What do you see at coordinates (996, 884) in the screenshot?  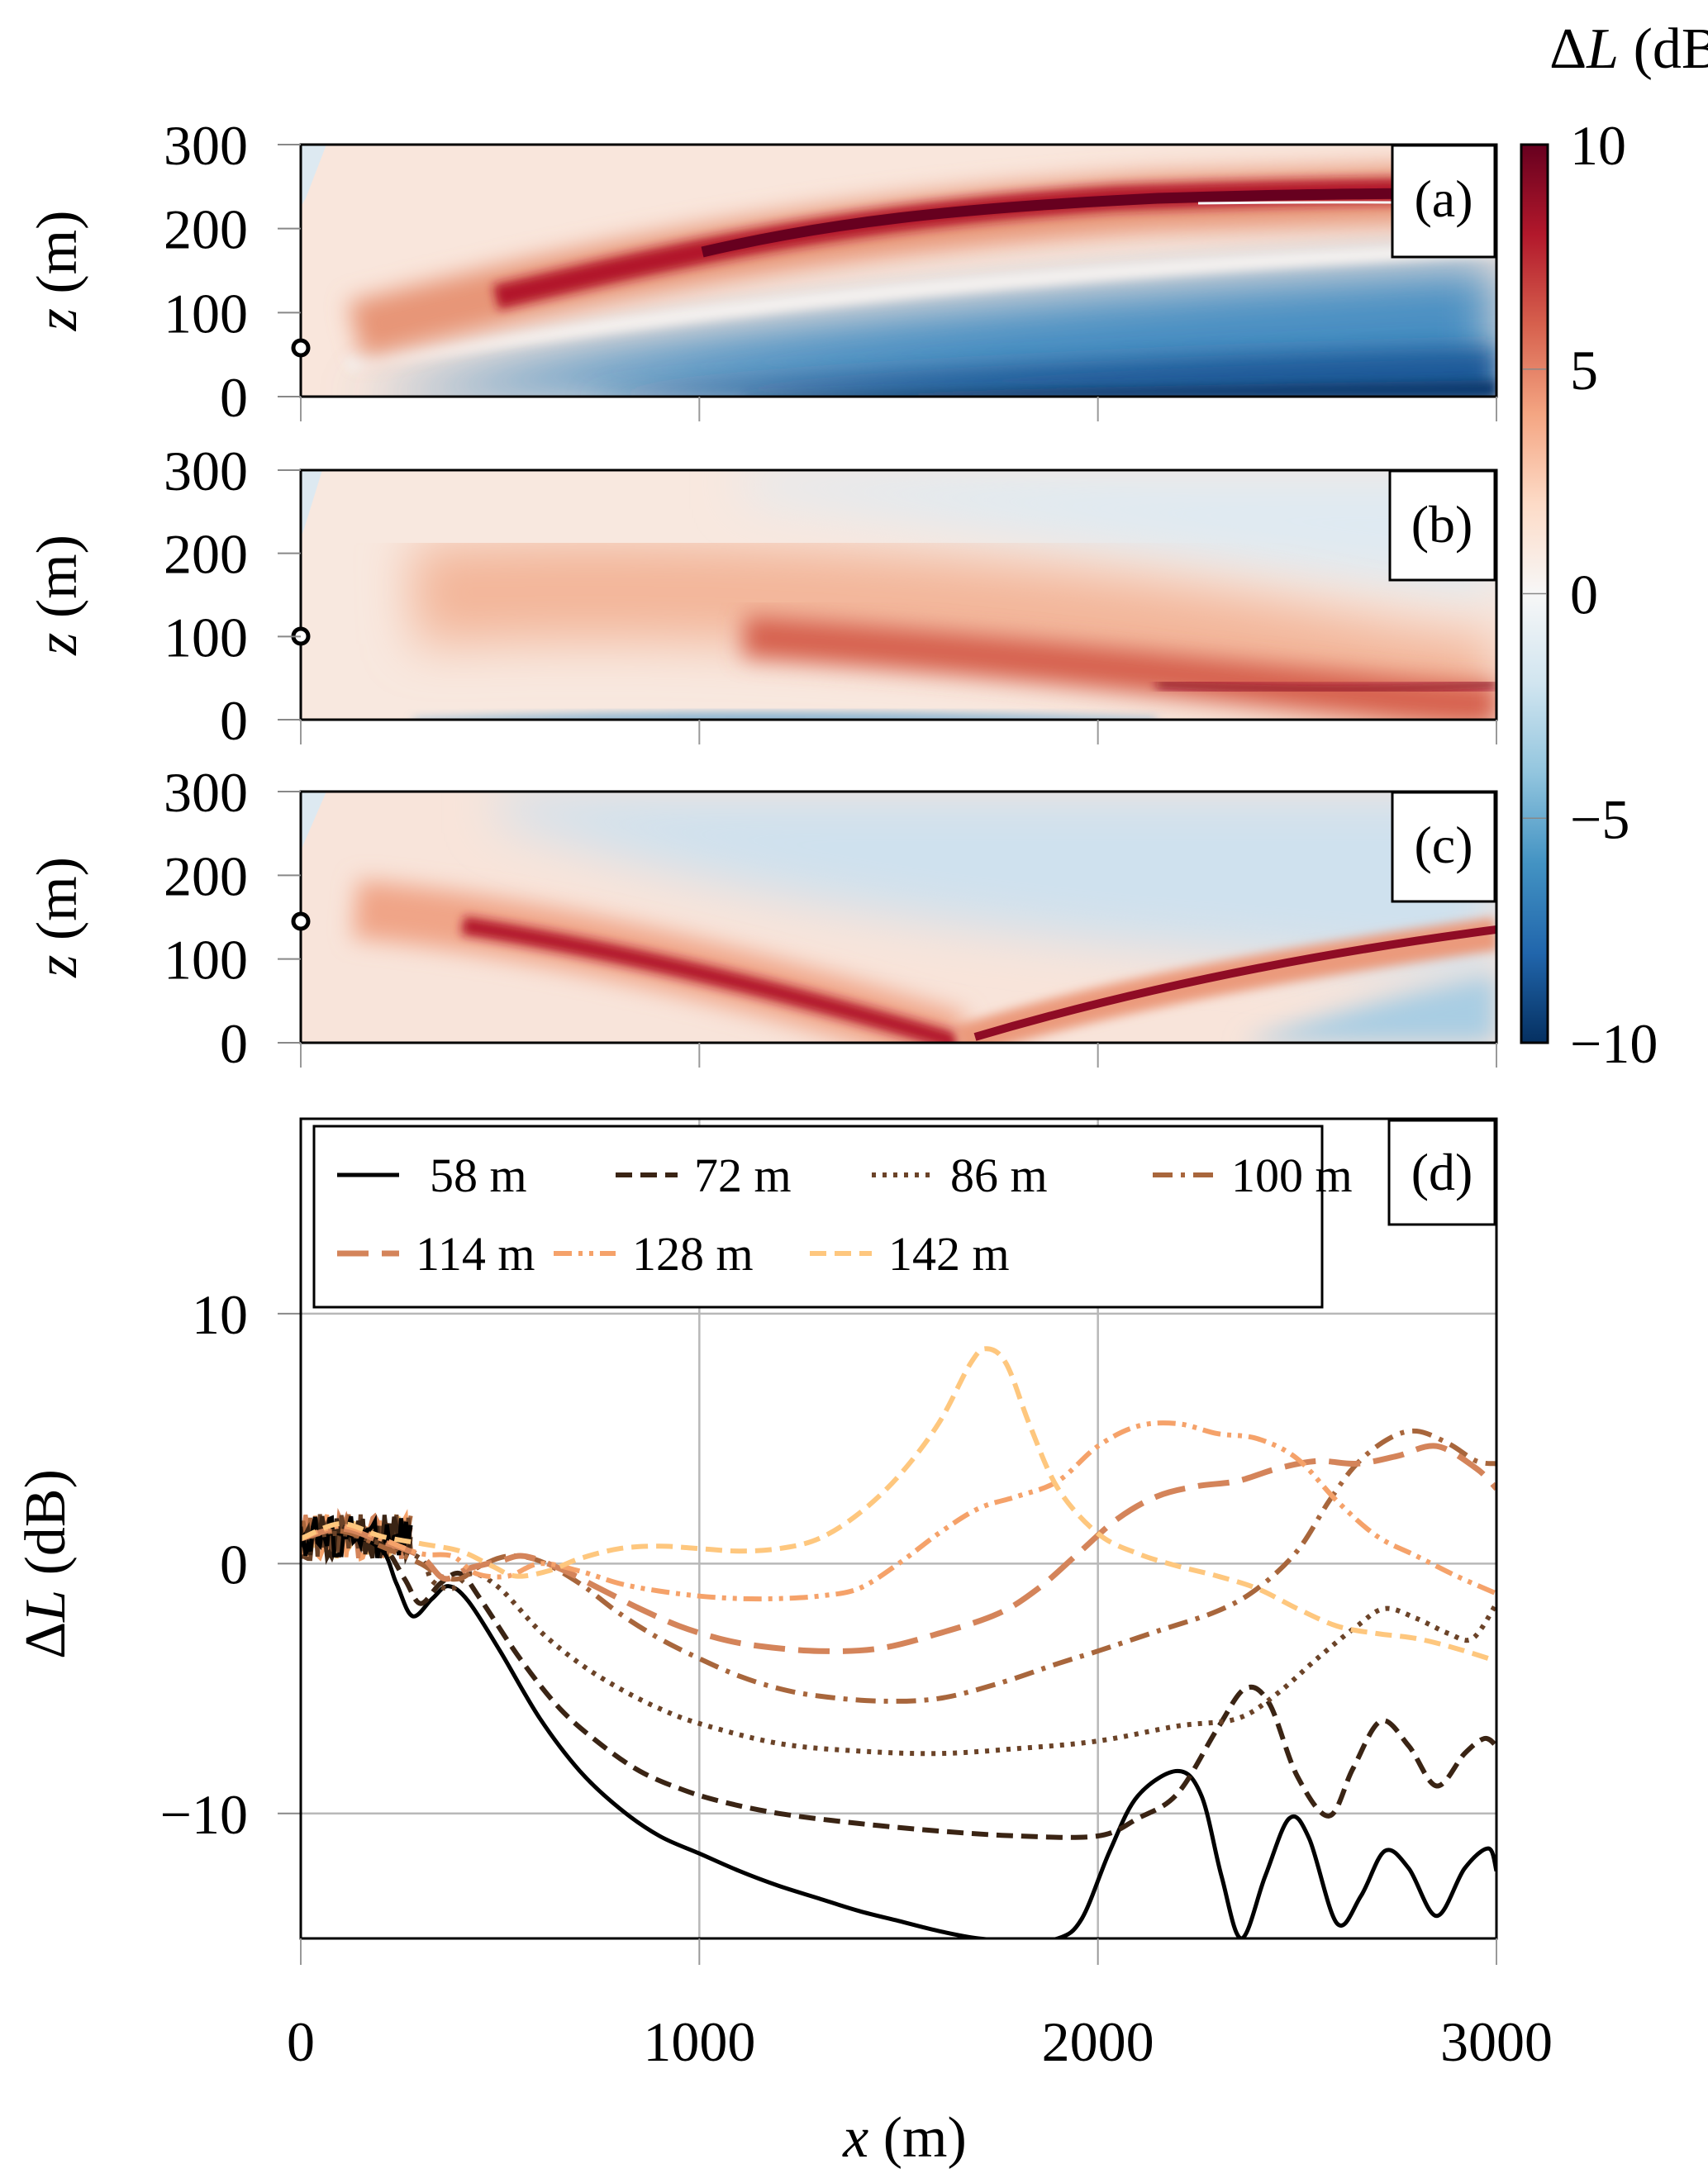 I see `heatmap-c-blue-region` at bounding box center [996, 884].